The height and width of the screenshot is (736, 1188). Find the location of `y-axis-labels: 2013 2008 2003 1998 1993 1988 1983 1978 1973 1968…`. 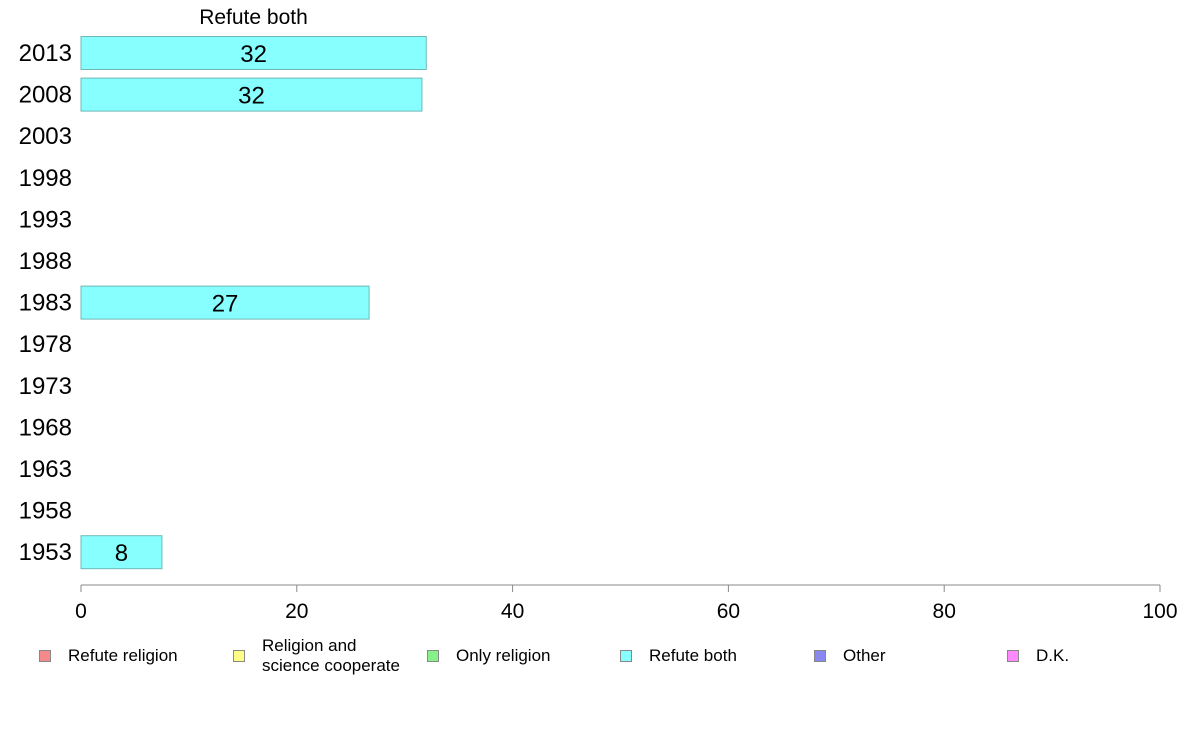

y-axis-labels: 2013 2008 2003 1998 1993 1988 1983 1978 1973 1968… is located at coordinates (45, 303).